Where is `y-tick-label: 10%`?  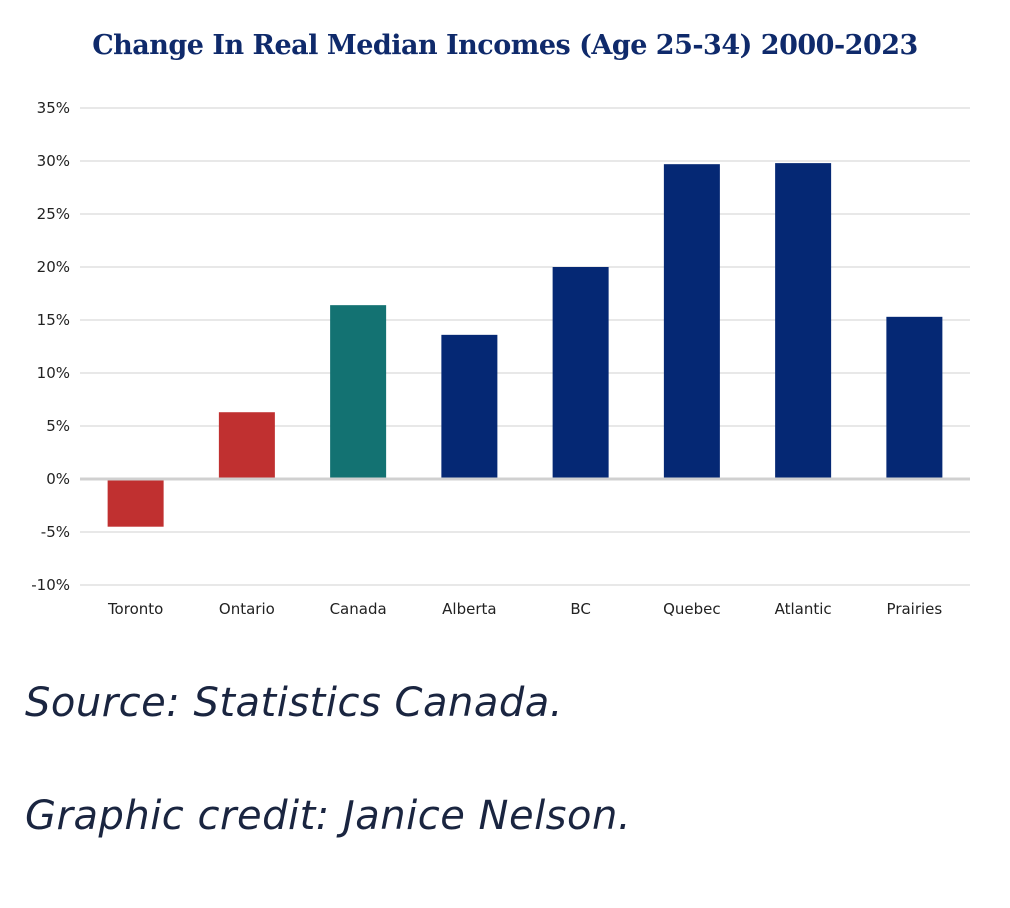
y-tick-label: 10% is located at coordinates (53, 373).